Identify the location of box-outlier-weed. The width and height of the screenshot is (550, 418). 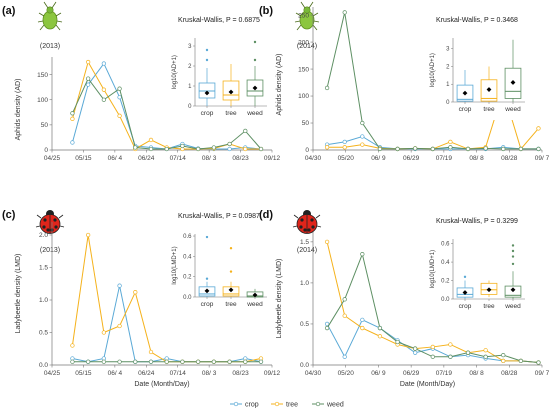
(513, 264).